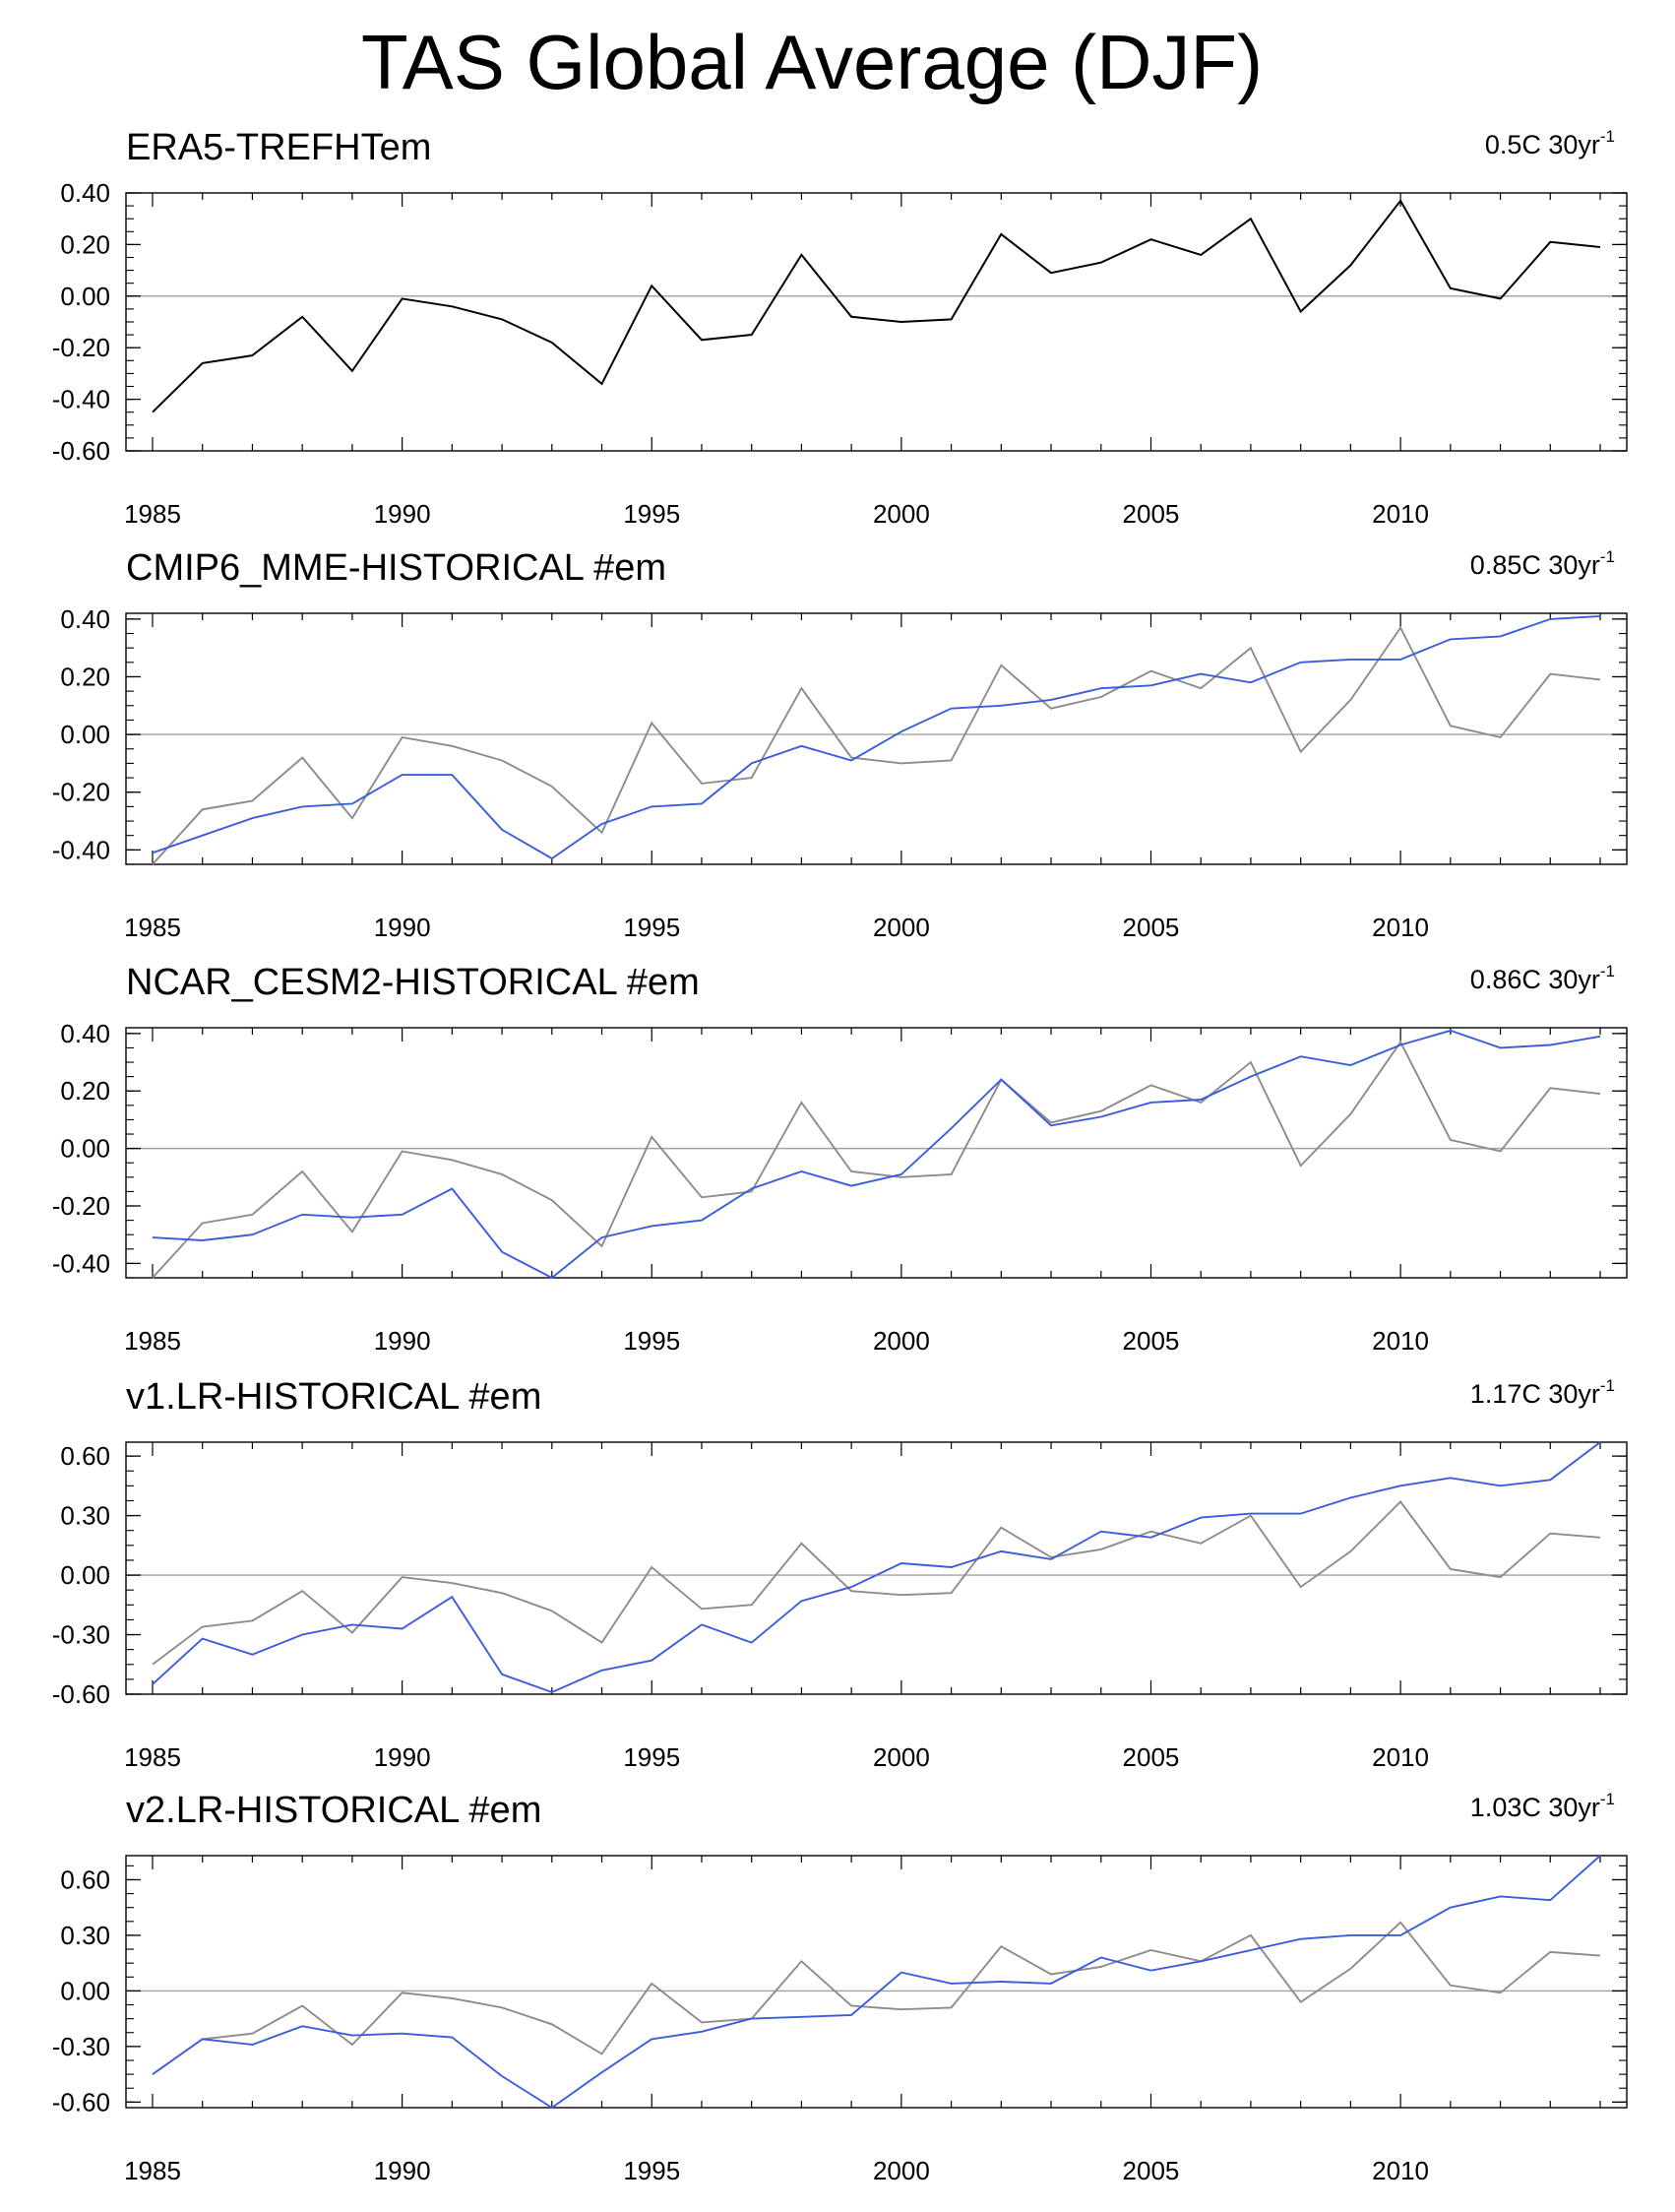 The width and height of the screenshot is (1675, 2212). What do you see at coordinates (333, 1811) in the screenshot?
I see `panel-title: v2.LR-HISTORICAL #em` at bounding box center [333, 1811].